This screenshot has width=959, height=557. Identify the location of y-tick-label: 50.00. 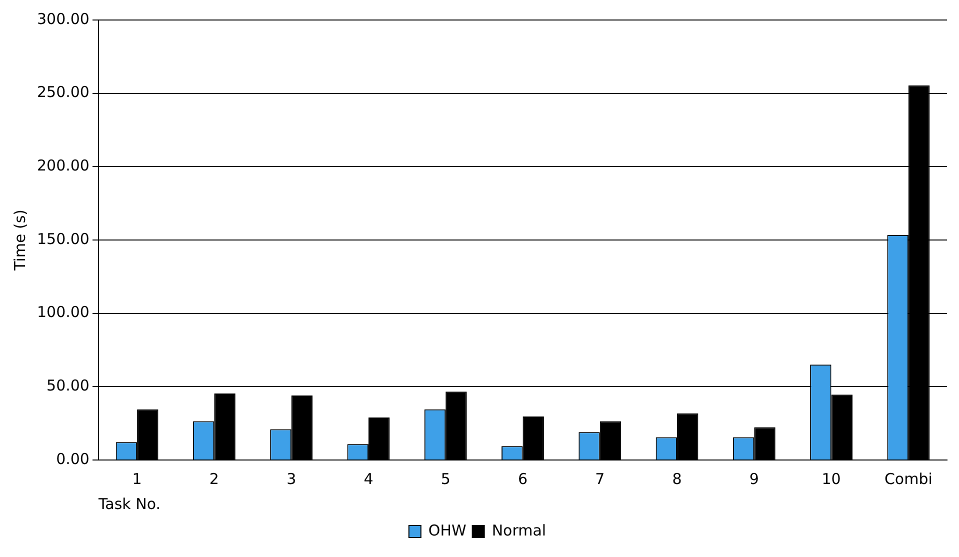
(68, 385).